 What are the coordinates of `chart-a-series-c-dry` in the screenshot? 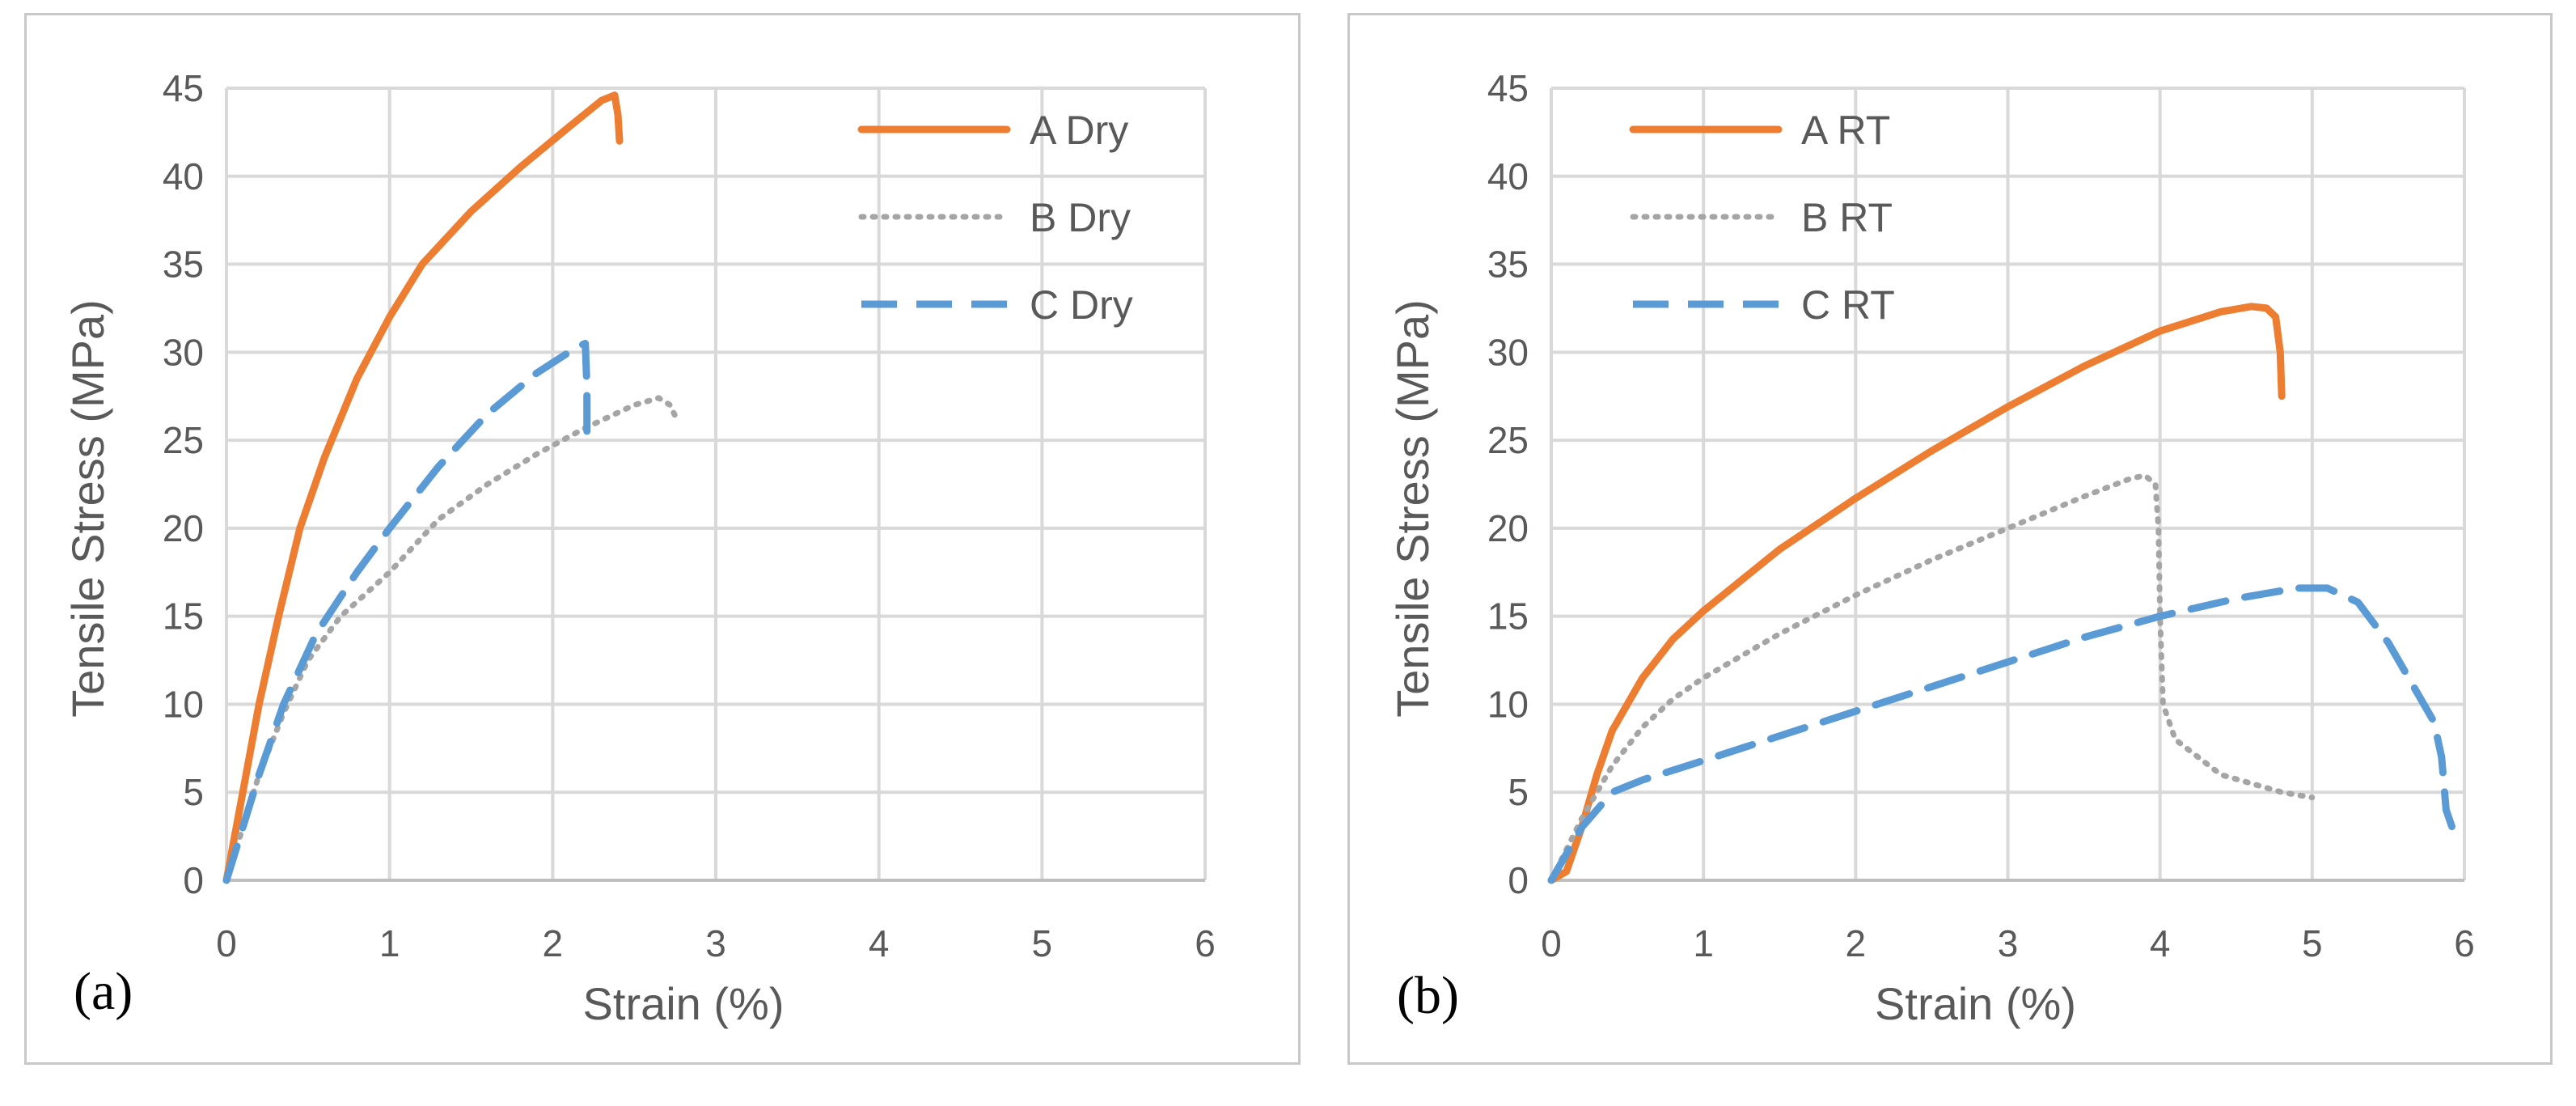 It's located at (406, 612).